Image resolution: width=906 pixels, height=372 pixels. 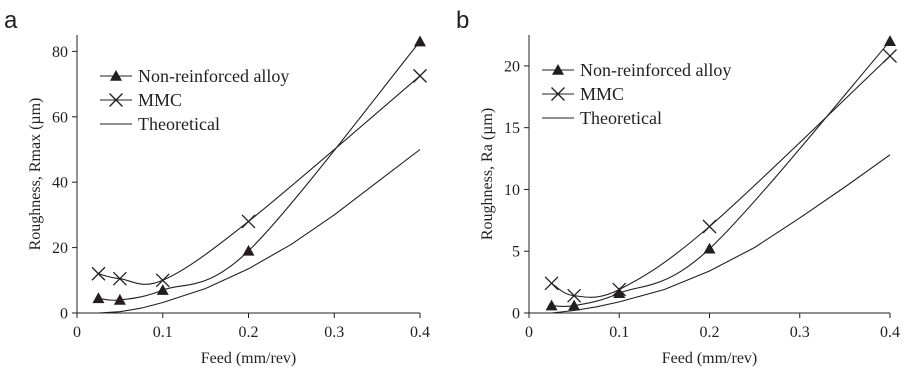 I want to click on y-tick-label: 10, so click(x=512, y=190).